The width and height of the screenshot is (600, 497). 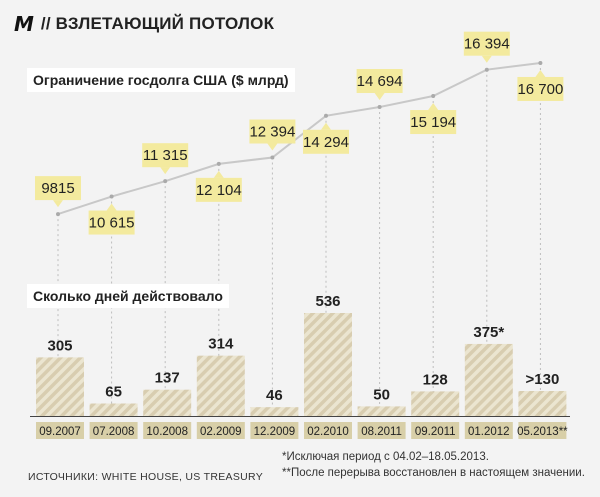 I want to click on date-tick-label: 09.2011, so click(x=435, y=432).